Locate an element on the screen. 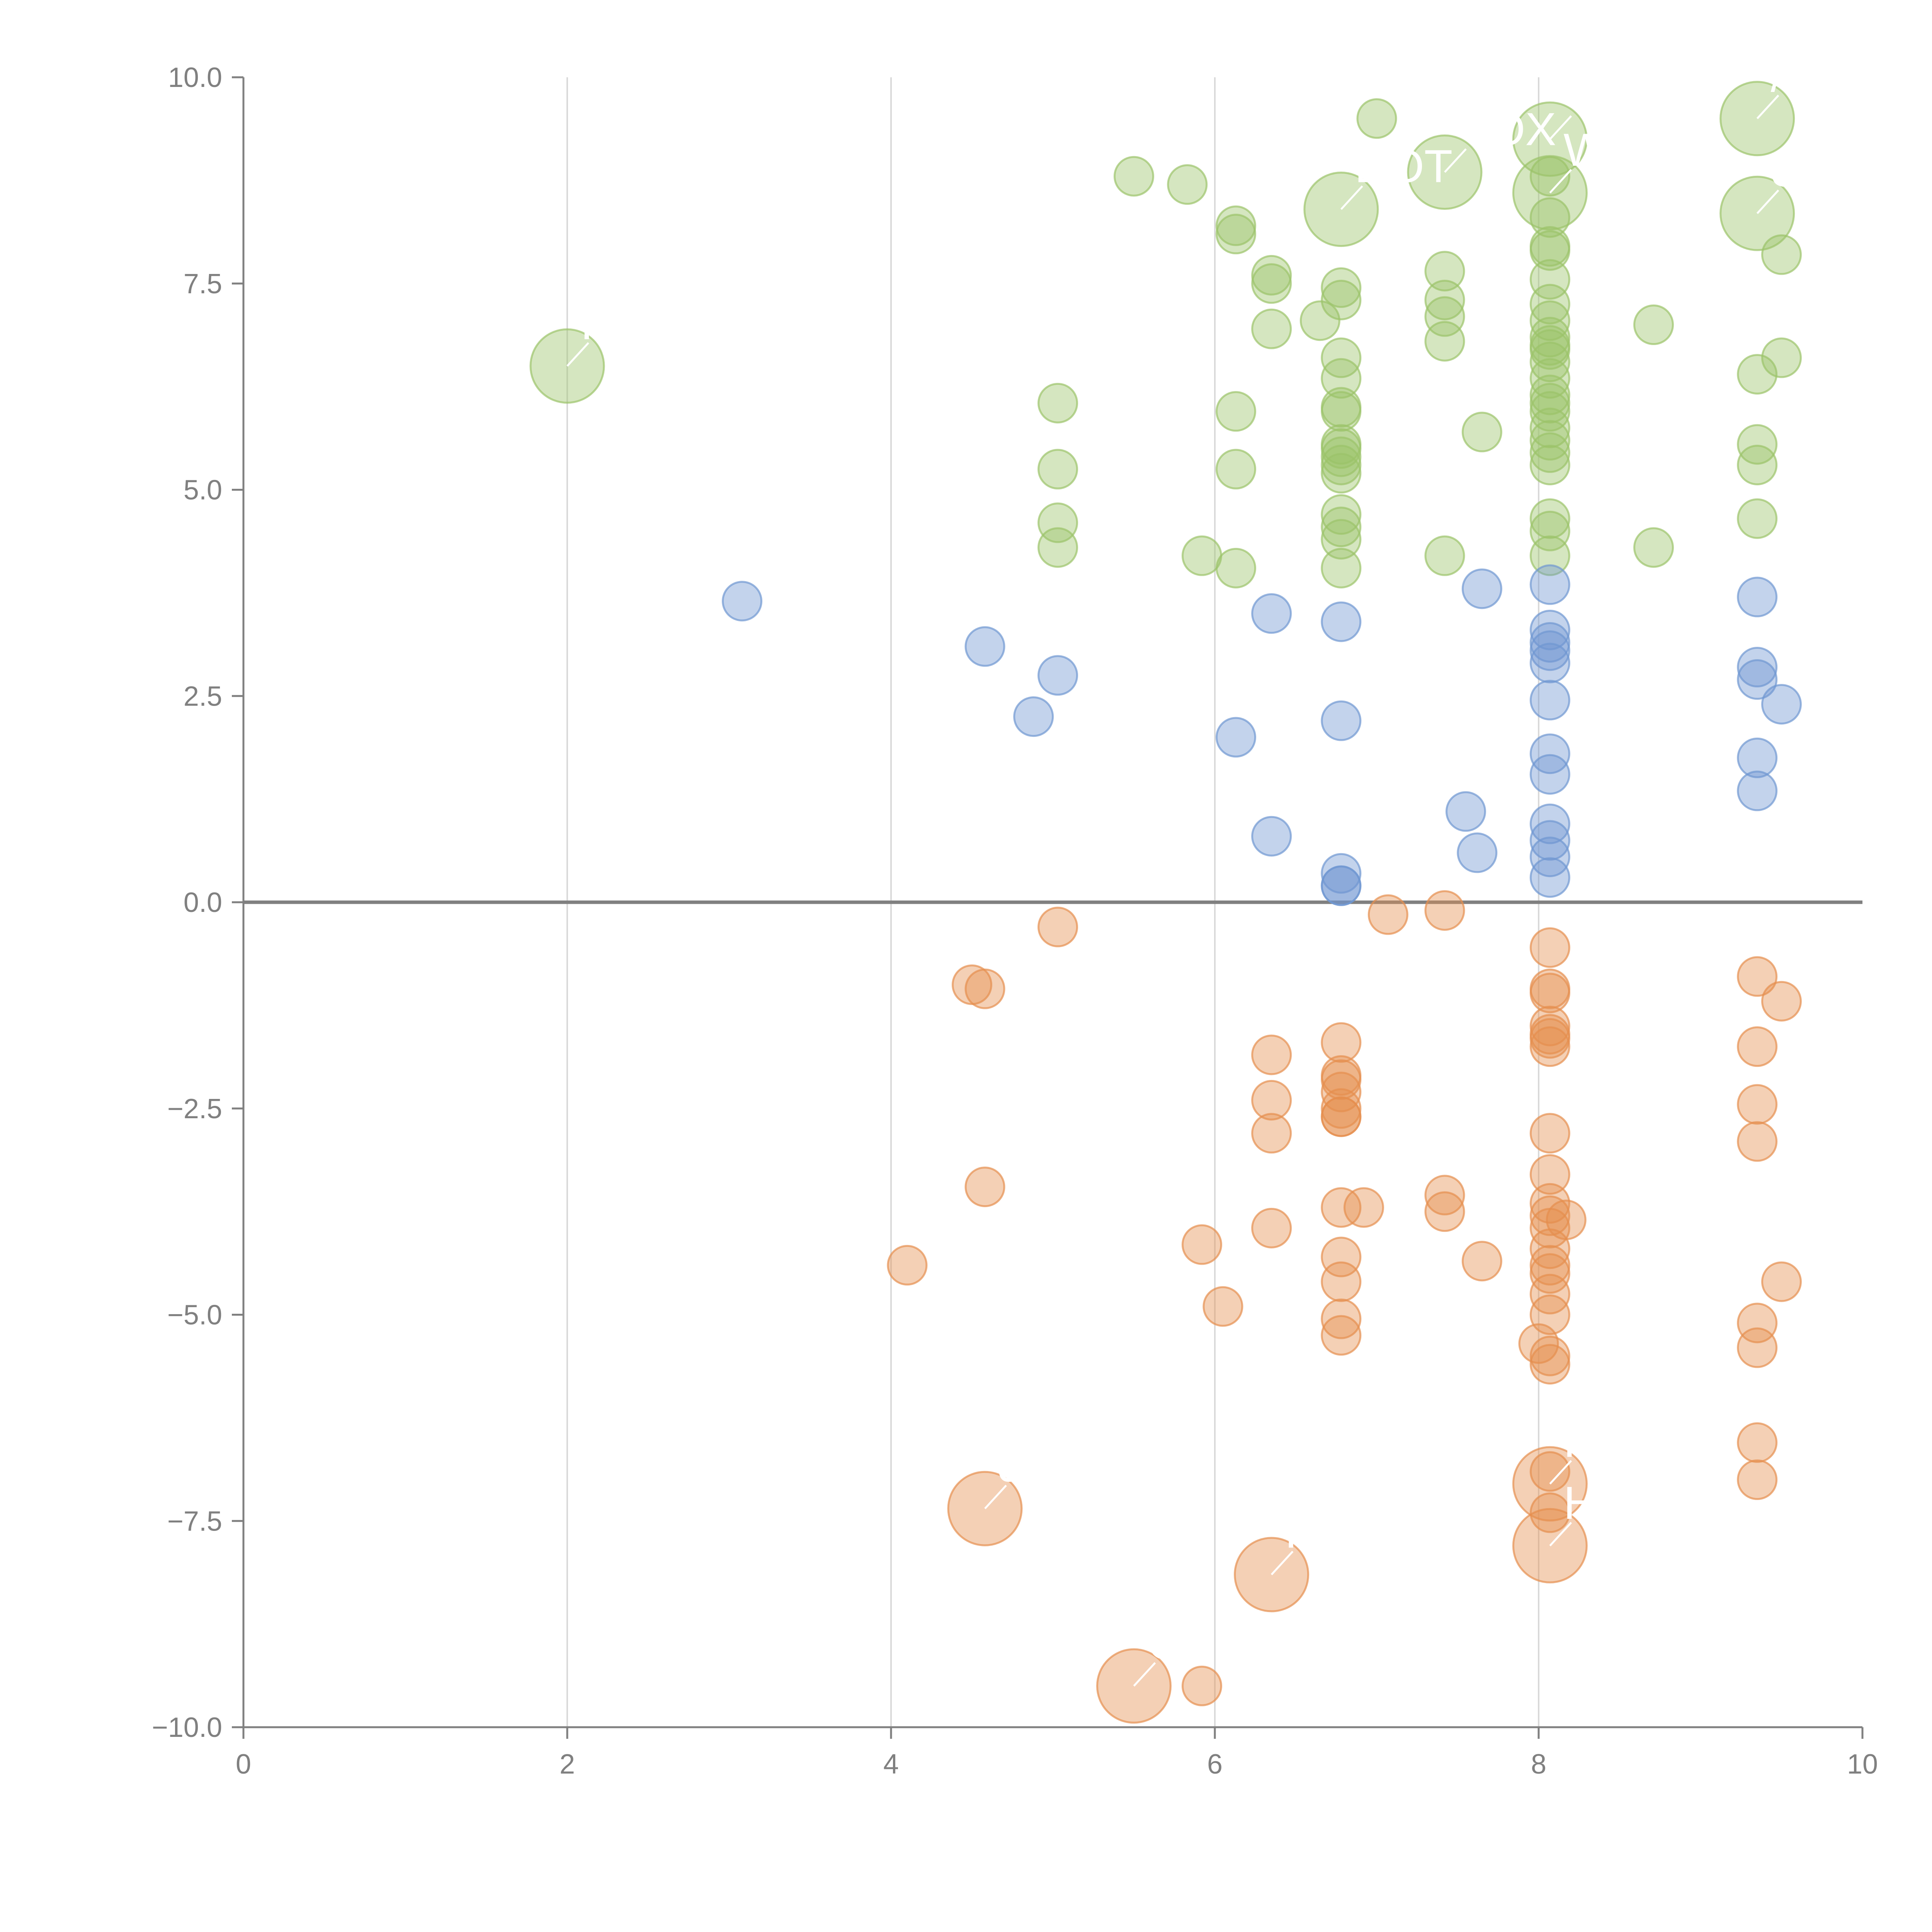 The width and height of the screenshot is (1932, 1932). y-tick-label: −5.0 is located at coordinates (194, 1315).